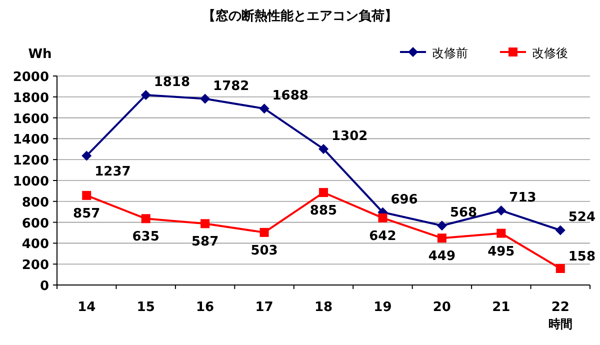  I want to click on data-label: 524, so click(582, 218).